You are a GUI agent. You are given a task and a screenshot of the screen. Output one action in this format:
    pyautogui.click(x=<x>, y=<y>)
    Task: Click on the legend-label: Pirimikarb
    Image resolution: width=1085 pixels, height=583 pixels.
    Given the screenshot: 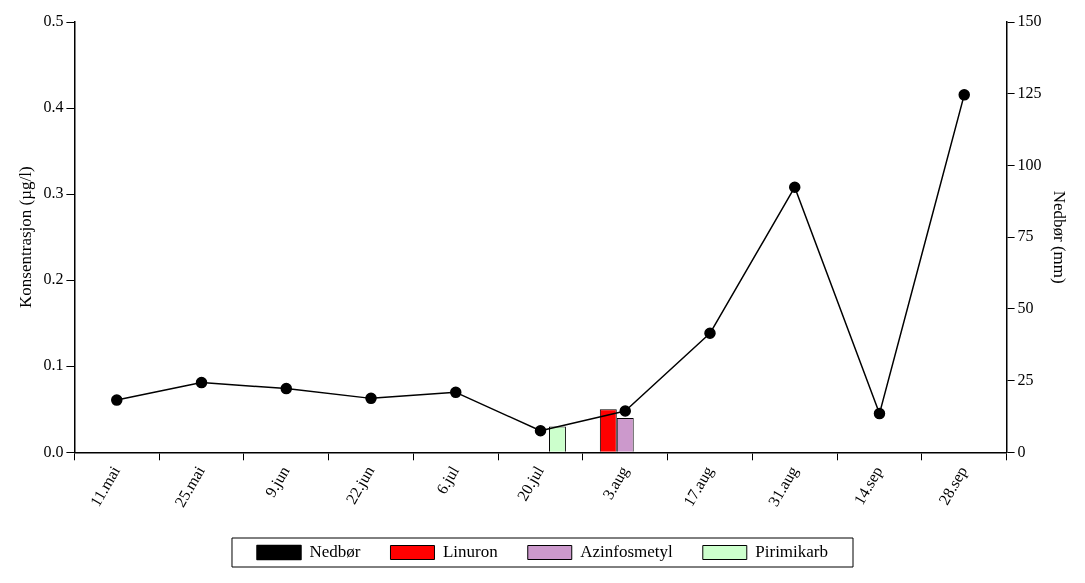 What is the action you would take?
    pyautogui.click(x=792, y=551)
    